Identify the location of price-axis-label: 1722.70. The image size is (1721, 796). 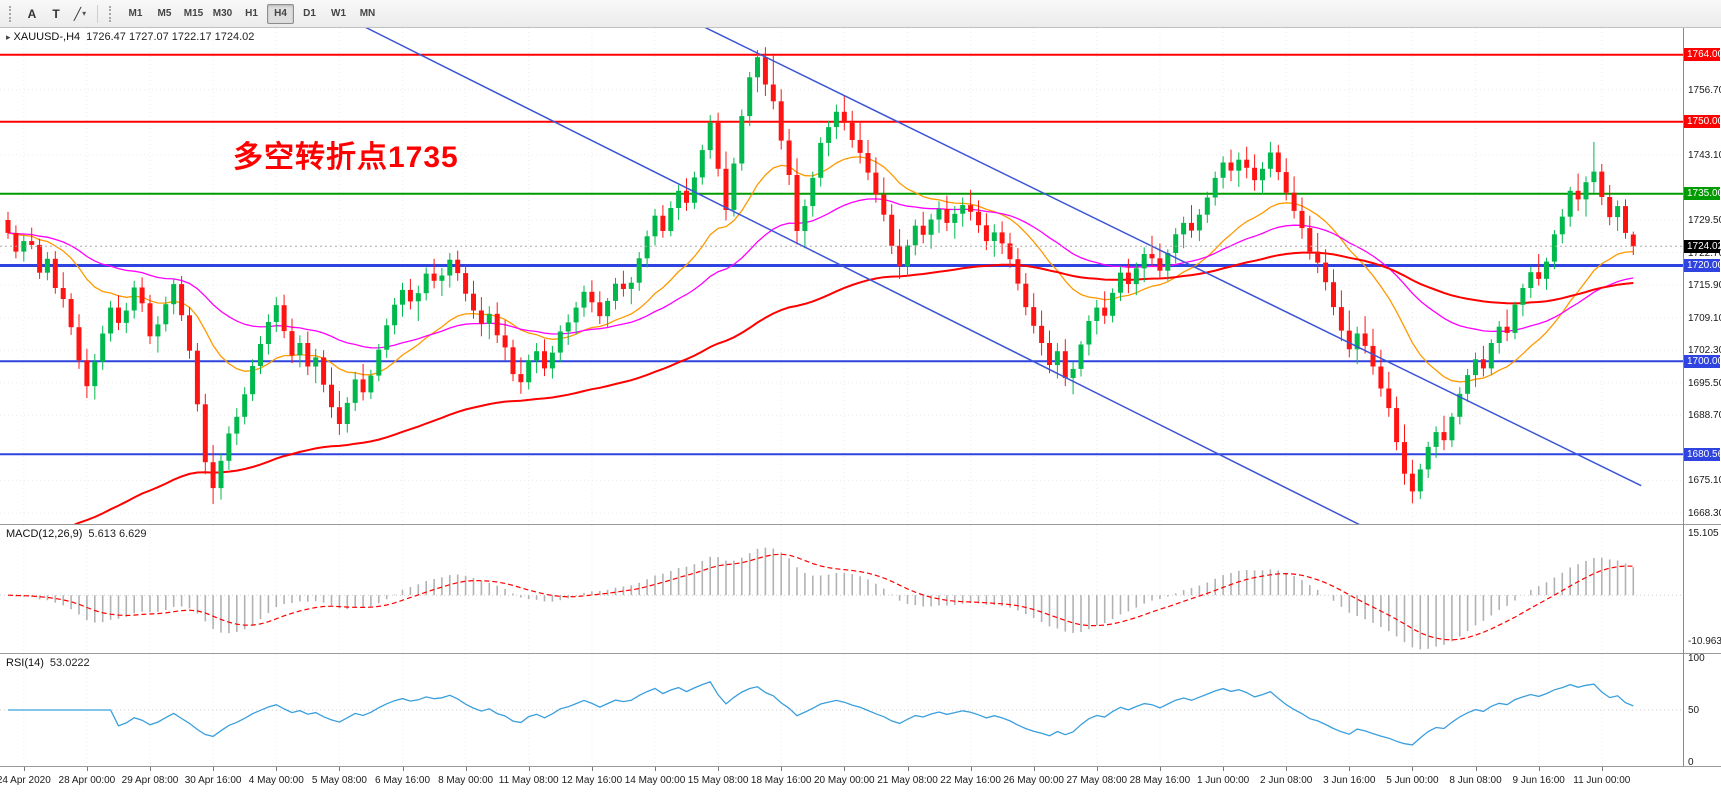
(1704, 253).